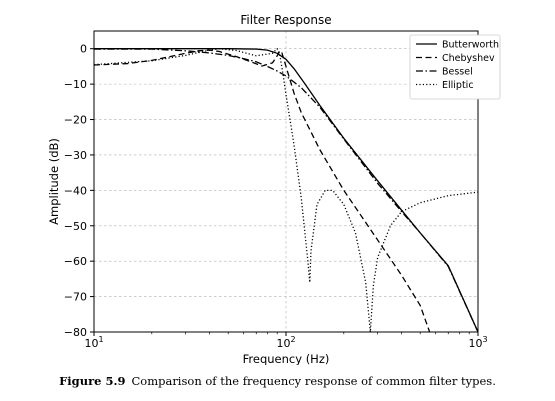 The width and height of the screenshot is (555, 401). Describe the element at coordinates (75, 297) in the screenshot. I see `y-tick-label: −70` at that location.